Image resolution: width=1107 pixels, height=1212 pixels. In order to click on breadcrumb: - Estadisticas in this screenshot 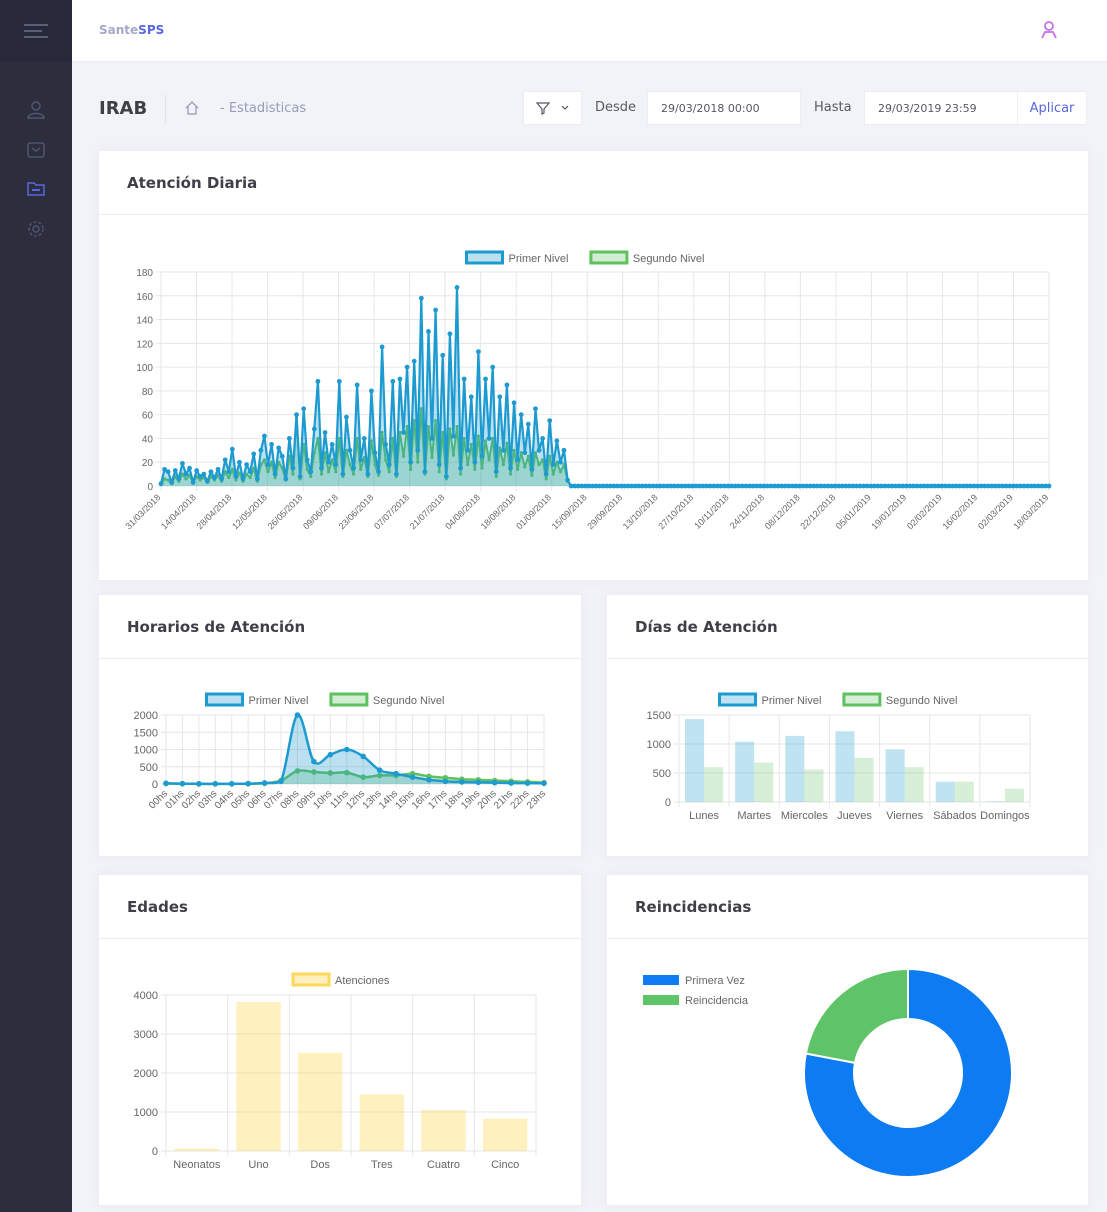, I will do `click(263, 108)`.